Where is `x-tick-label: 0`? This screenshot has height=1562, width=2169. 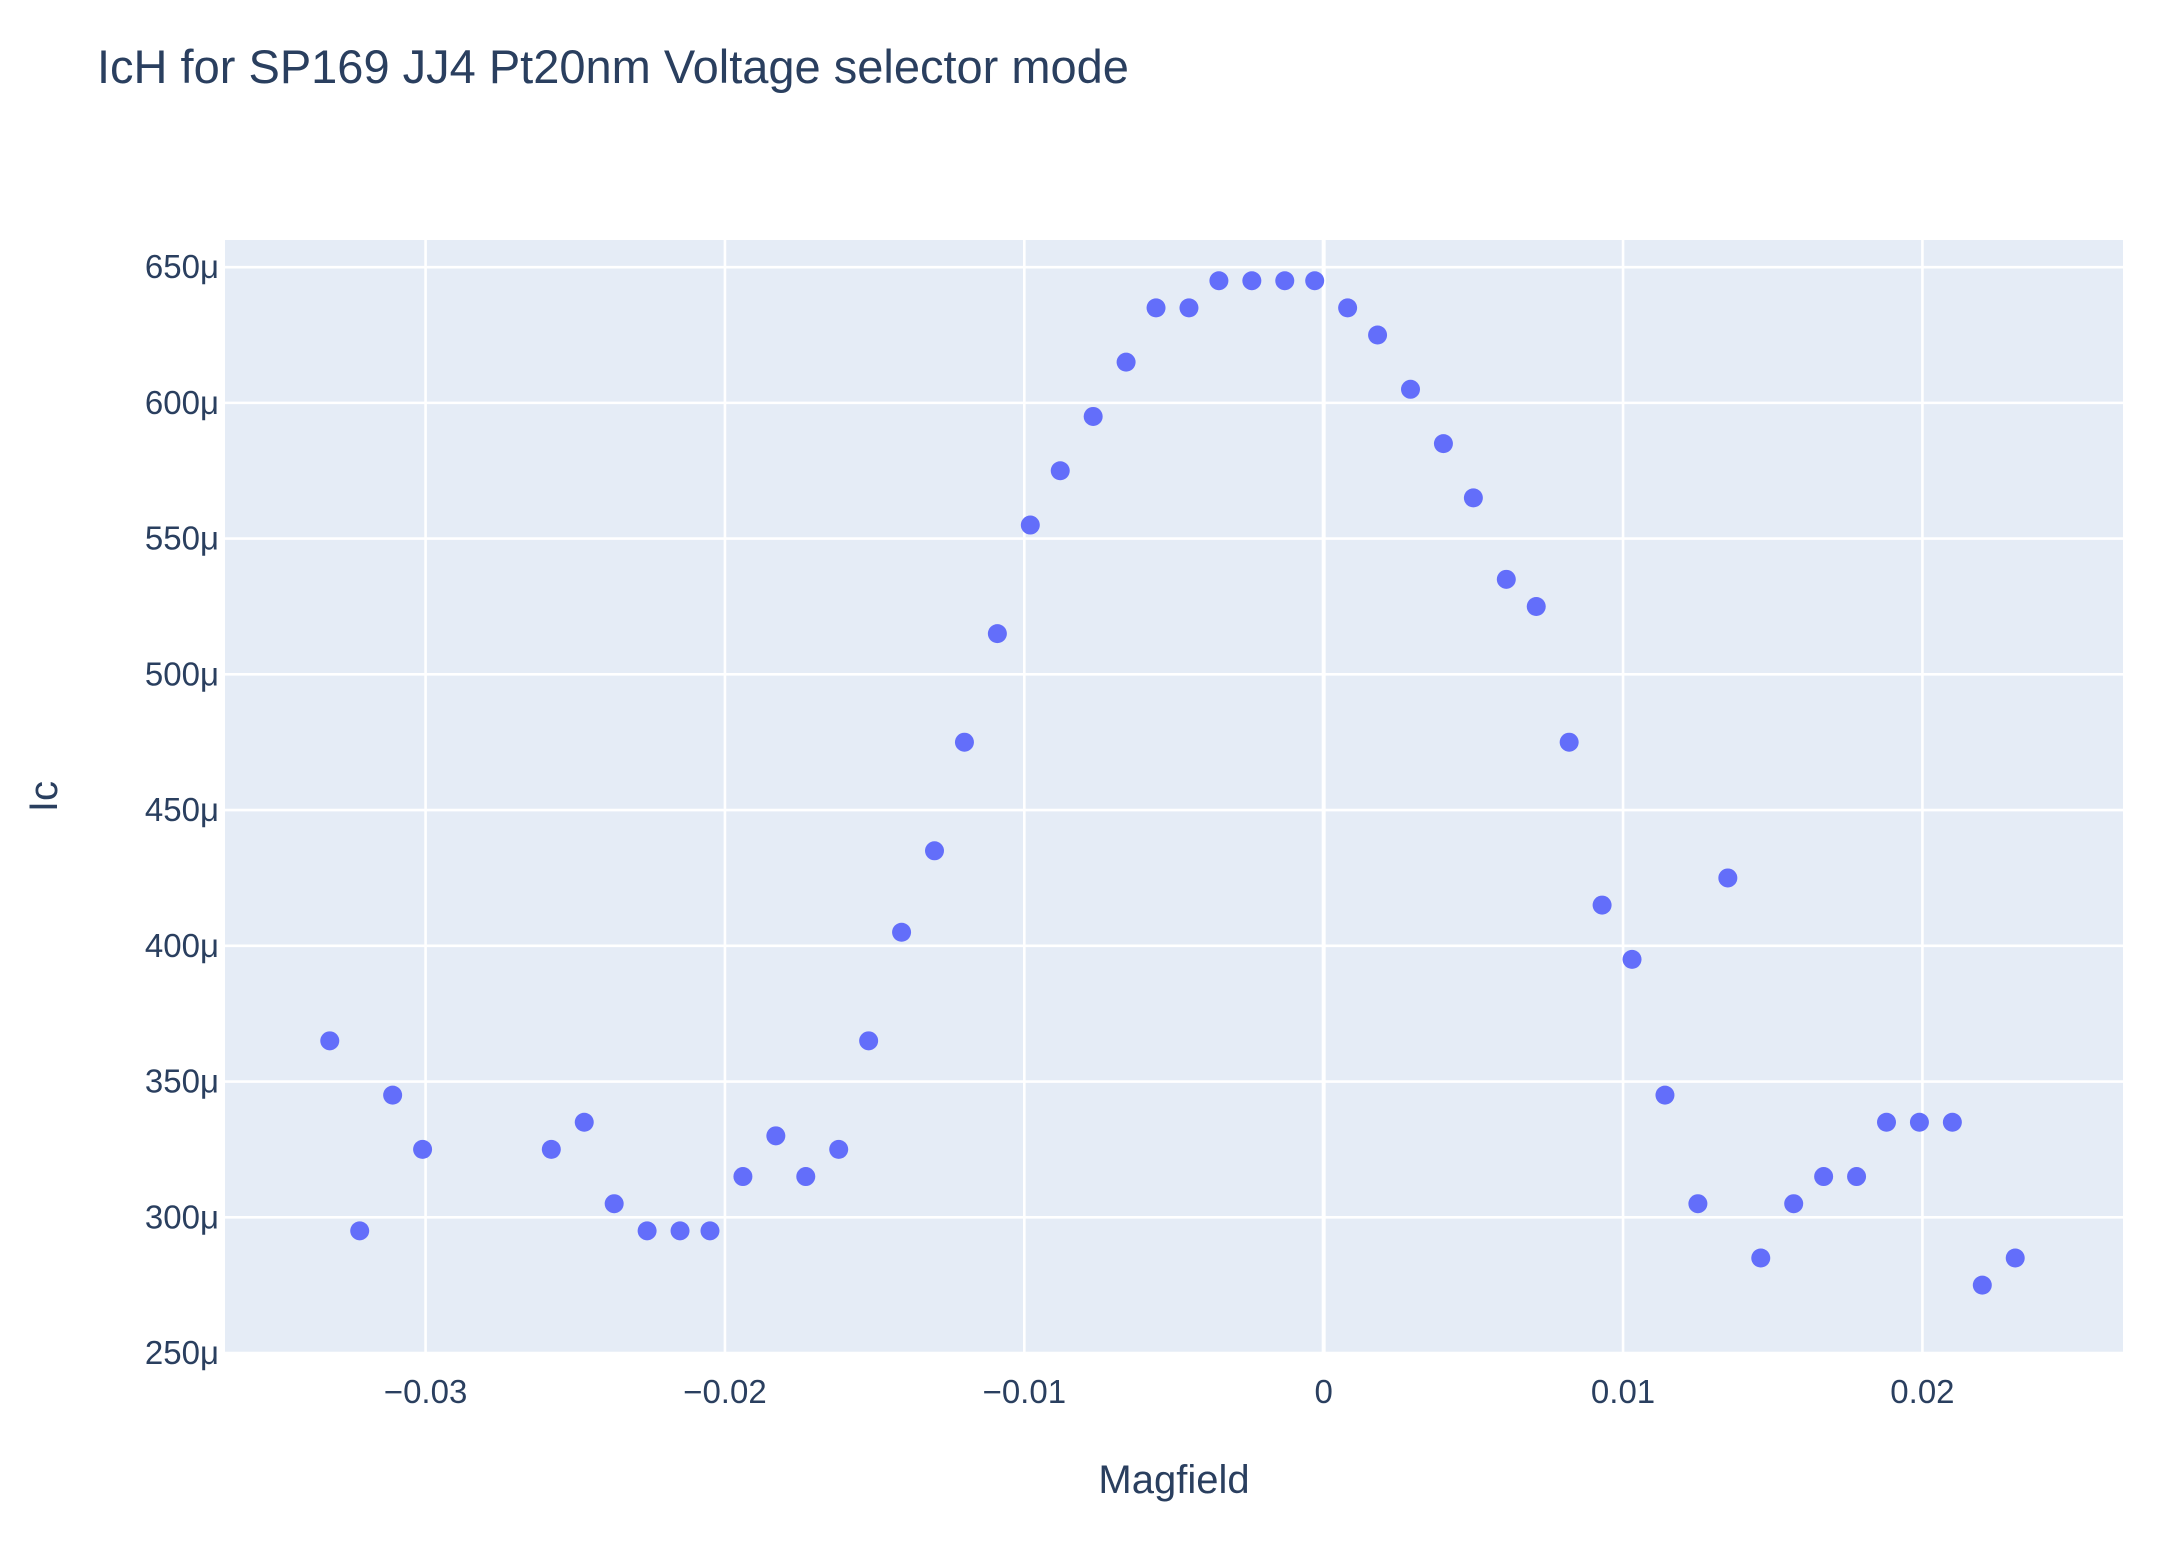
x-tick-label: 0 is located at coordinates (1324, 1391).